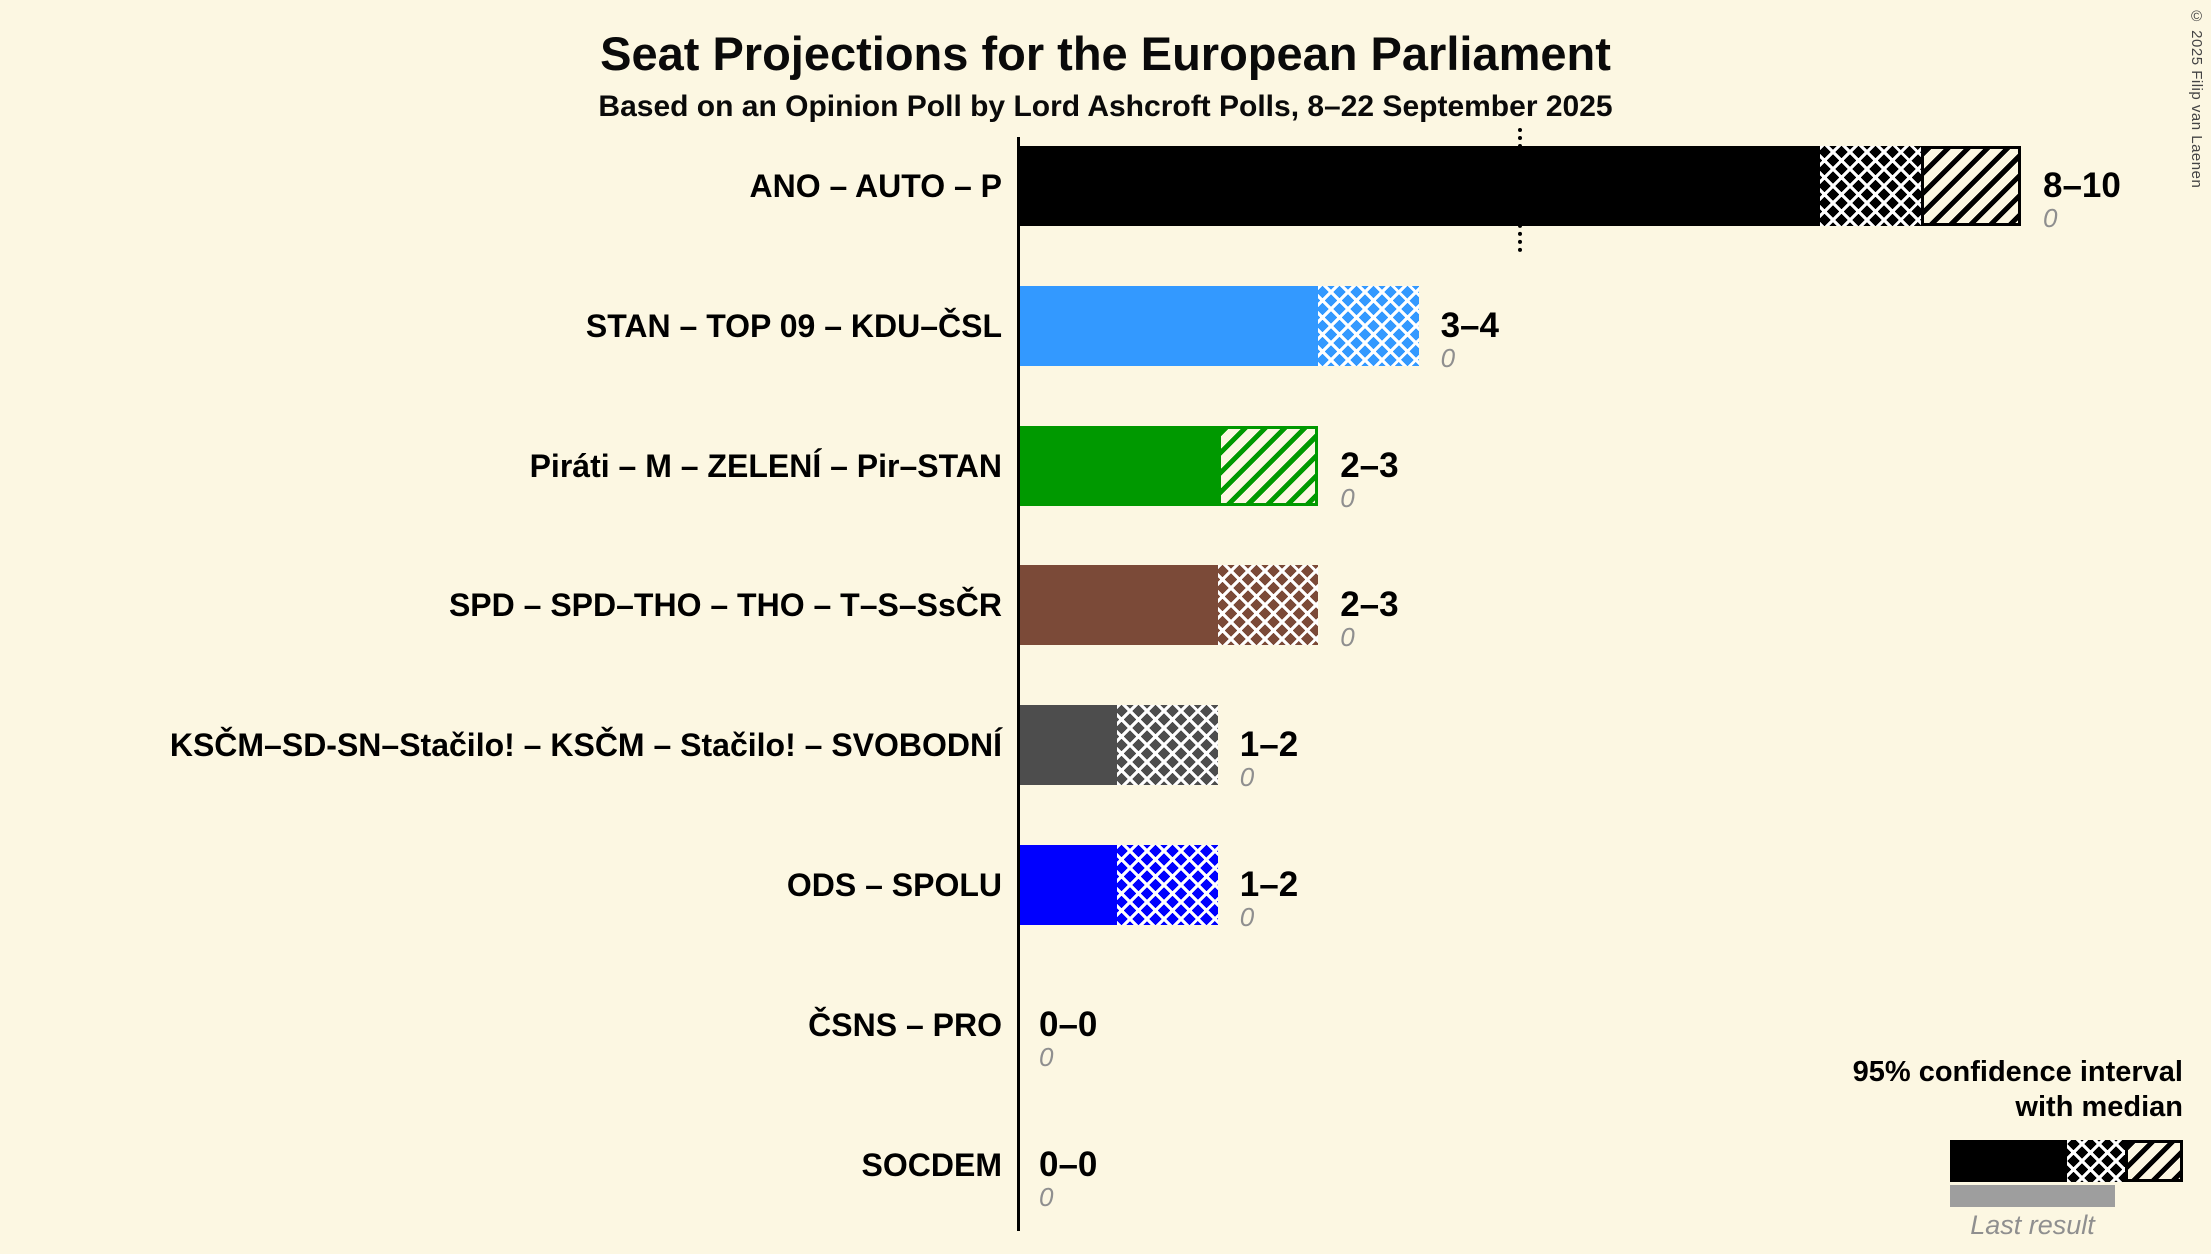 The height and width of the screenshot is (1254, 2211). What do you see at coordinates (2154, 1161) in the screenshot?
I see `legend-ci-upper-segment` at bounding box center [2154, 1161].